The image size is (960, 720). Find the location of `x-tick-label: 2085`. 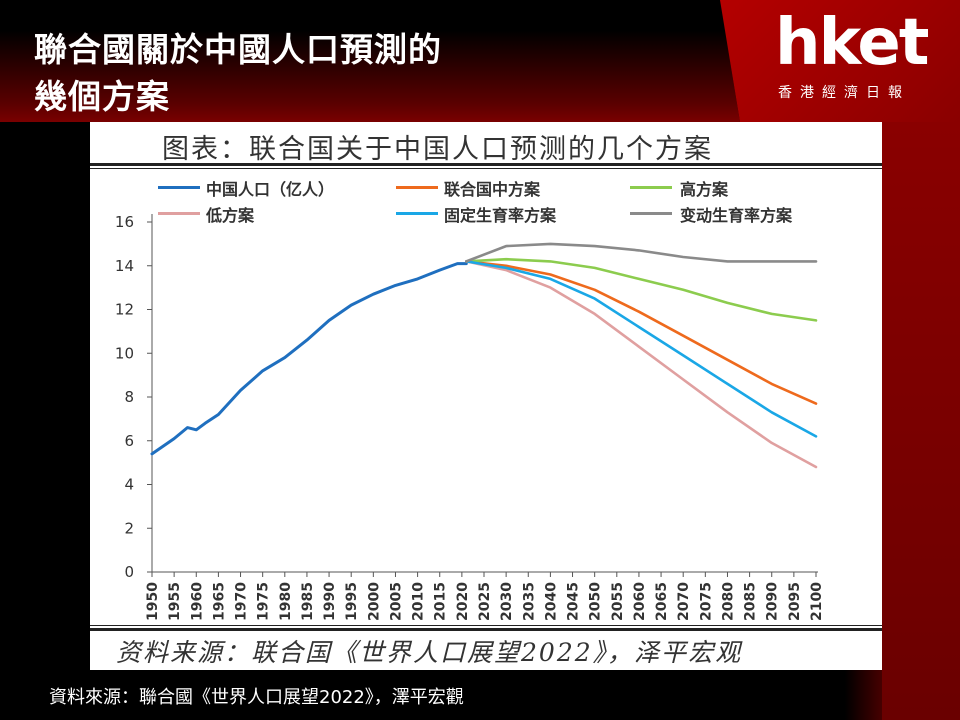

x-tick-label: 2085 is located at coordinates (751, 601).